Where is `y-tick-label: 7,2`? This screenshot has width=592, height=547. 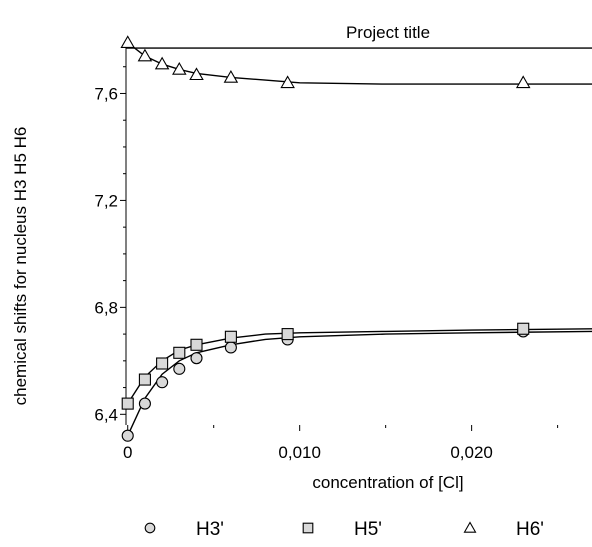 y-tick-label: 7,2 is located at coordinates (106, 200).